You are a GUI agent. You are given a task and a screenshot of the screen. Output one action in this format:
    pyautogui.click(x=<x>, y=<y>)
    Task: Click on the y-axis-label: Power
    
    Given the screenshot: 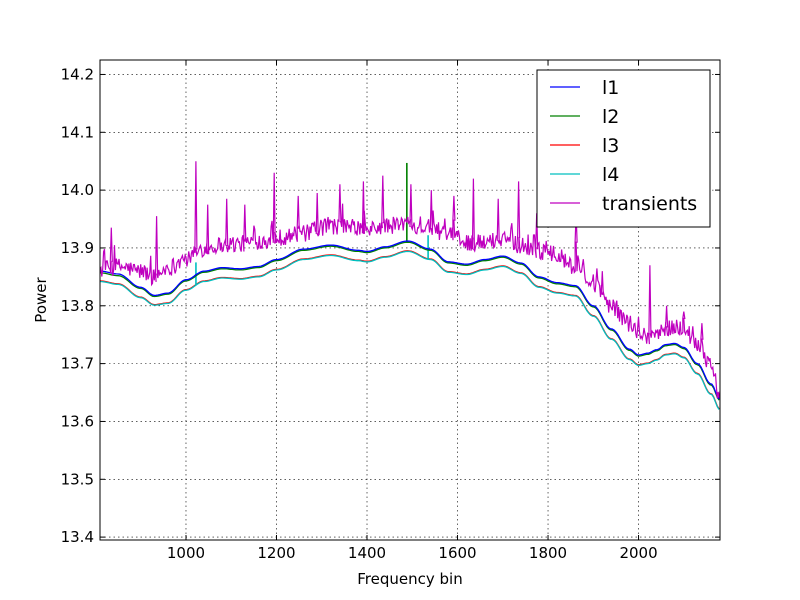 What is the action you would take?
    pyautogui.click(x=41, y=299)
    